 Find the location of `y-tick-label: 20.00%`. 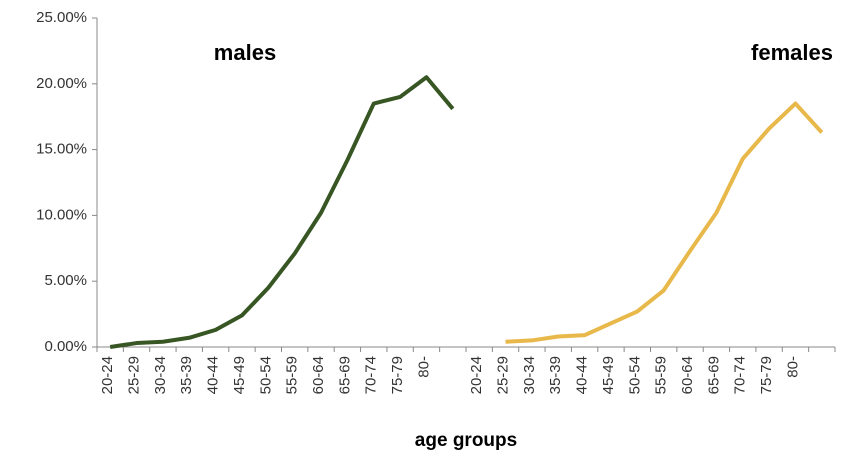

y-tick-label: 20.00% is located at coordinates (61, 83).